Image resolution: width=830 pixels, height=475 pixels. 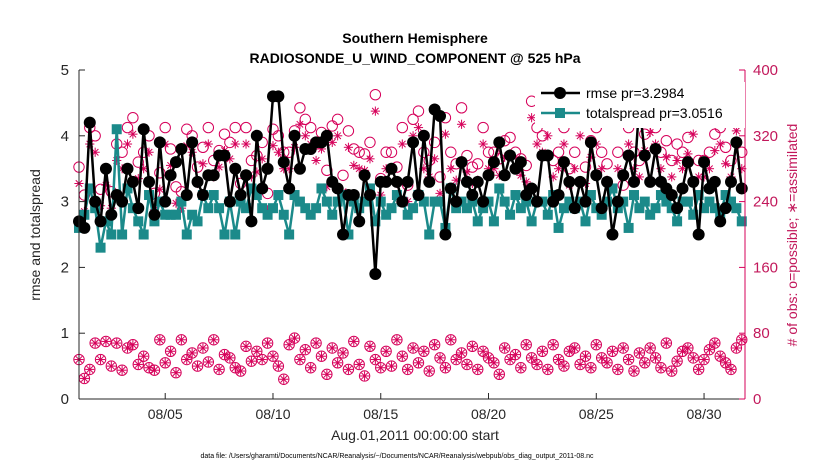 I want to click on x-tick-label: 08/20, so click(x=488, y=414).